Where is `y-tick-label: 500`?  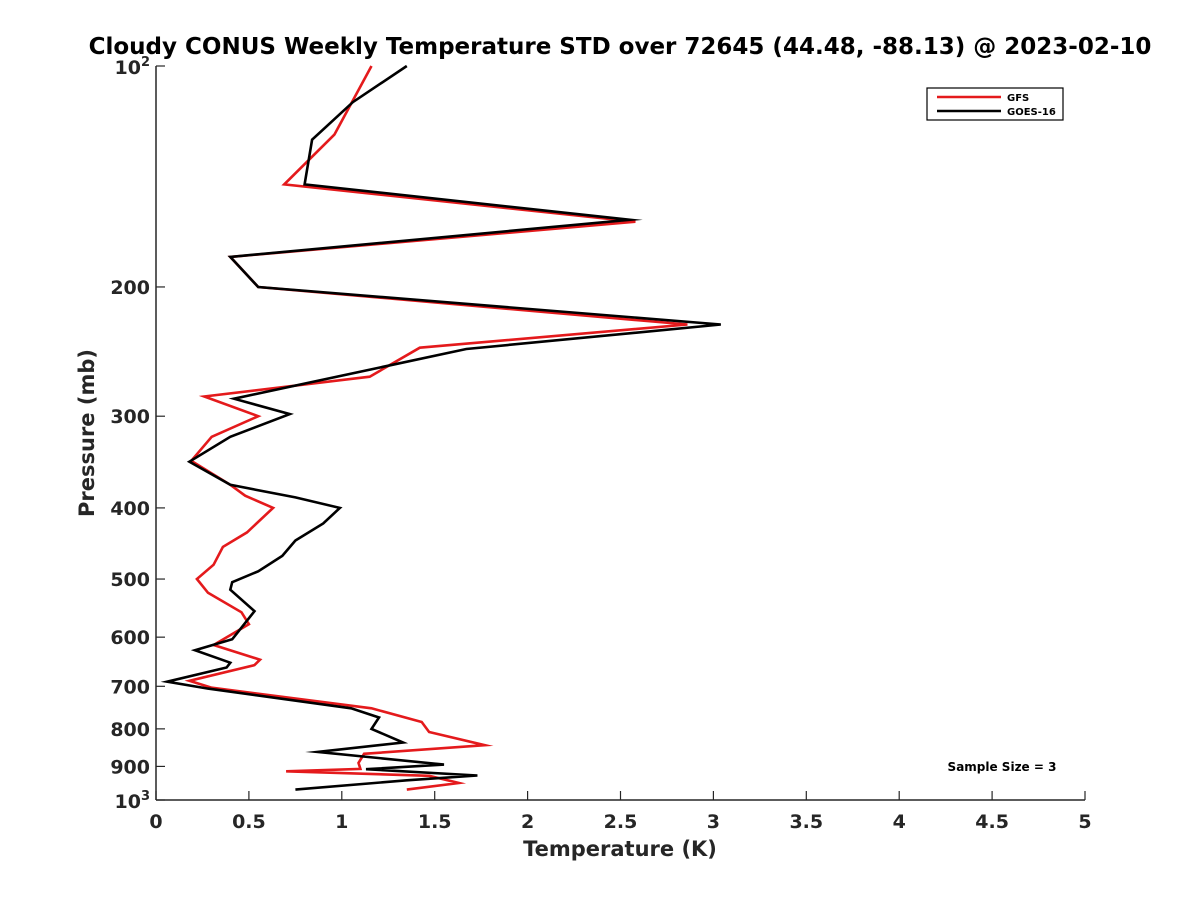 y-tick-label: 500 is located at coordinates (130, 580).